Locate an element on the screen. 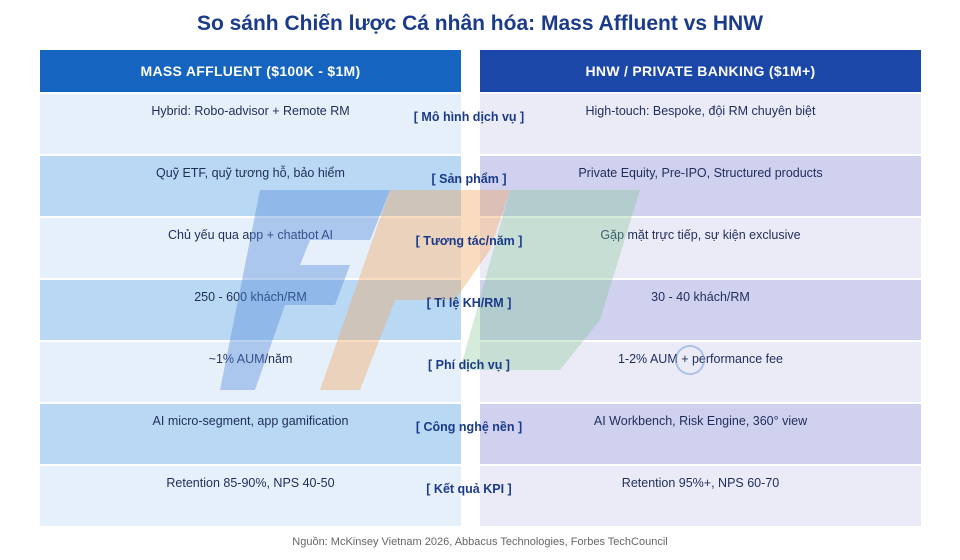 This screenshot has height=560, width=960. row-label: [ Phí dịch vụ ] is located at coordinates (469, 365).